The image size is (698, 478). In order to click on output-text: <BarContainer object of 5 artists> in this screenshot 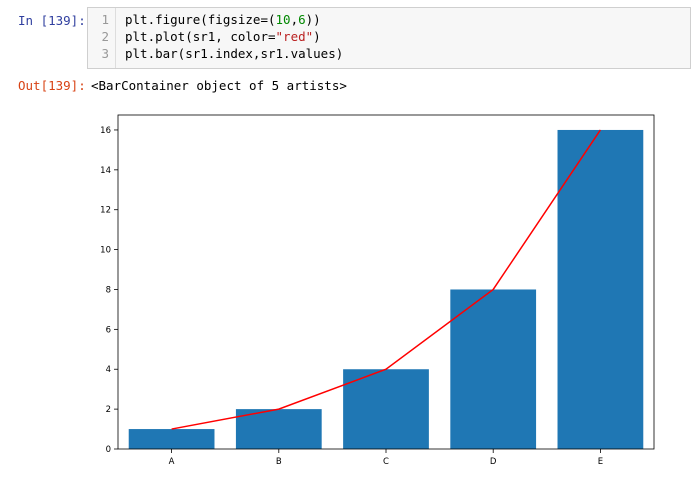, I will do `click(219, 85)`.